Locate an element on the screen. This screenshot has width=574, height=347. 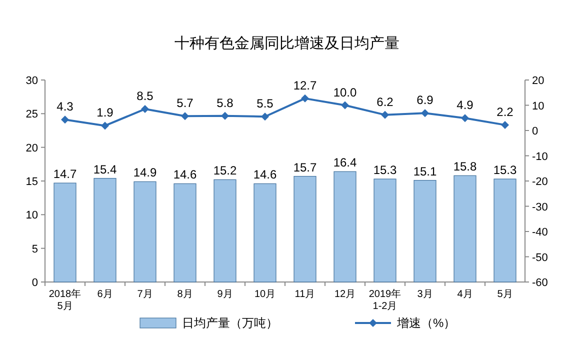
x-tick-label: 8月 is located at coordinates (185, 294).